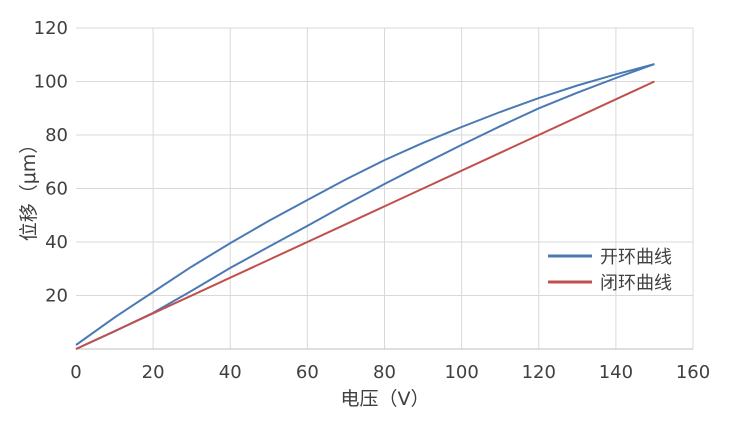 This screenshot has height=429, width=735. I want to click on legend-label-closed-loop: 闭环曲线, so click(636, 283).